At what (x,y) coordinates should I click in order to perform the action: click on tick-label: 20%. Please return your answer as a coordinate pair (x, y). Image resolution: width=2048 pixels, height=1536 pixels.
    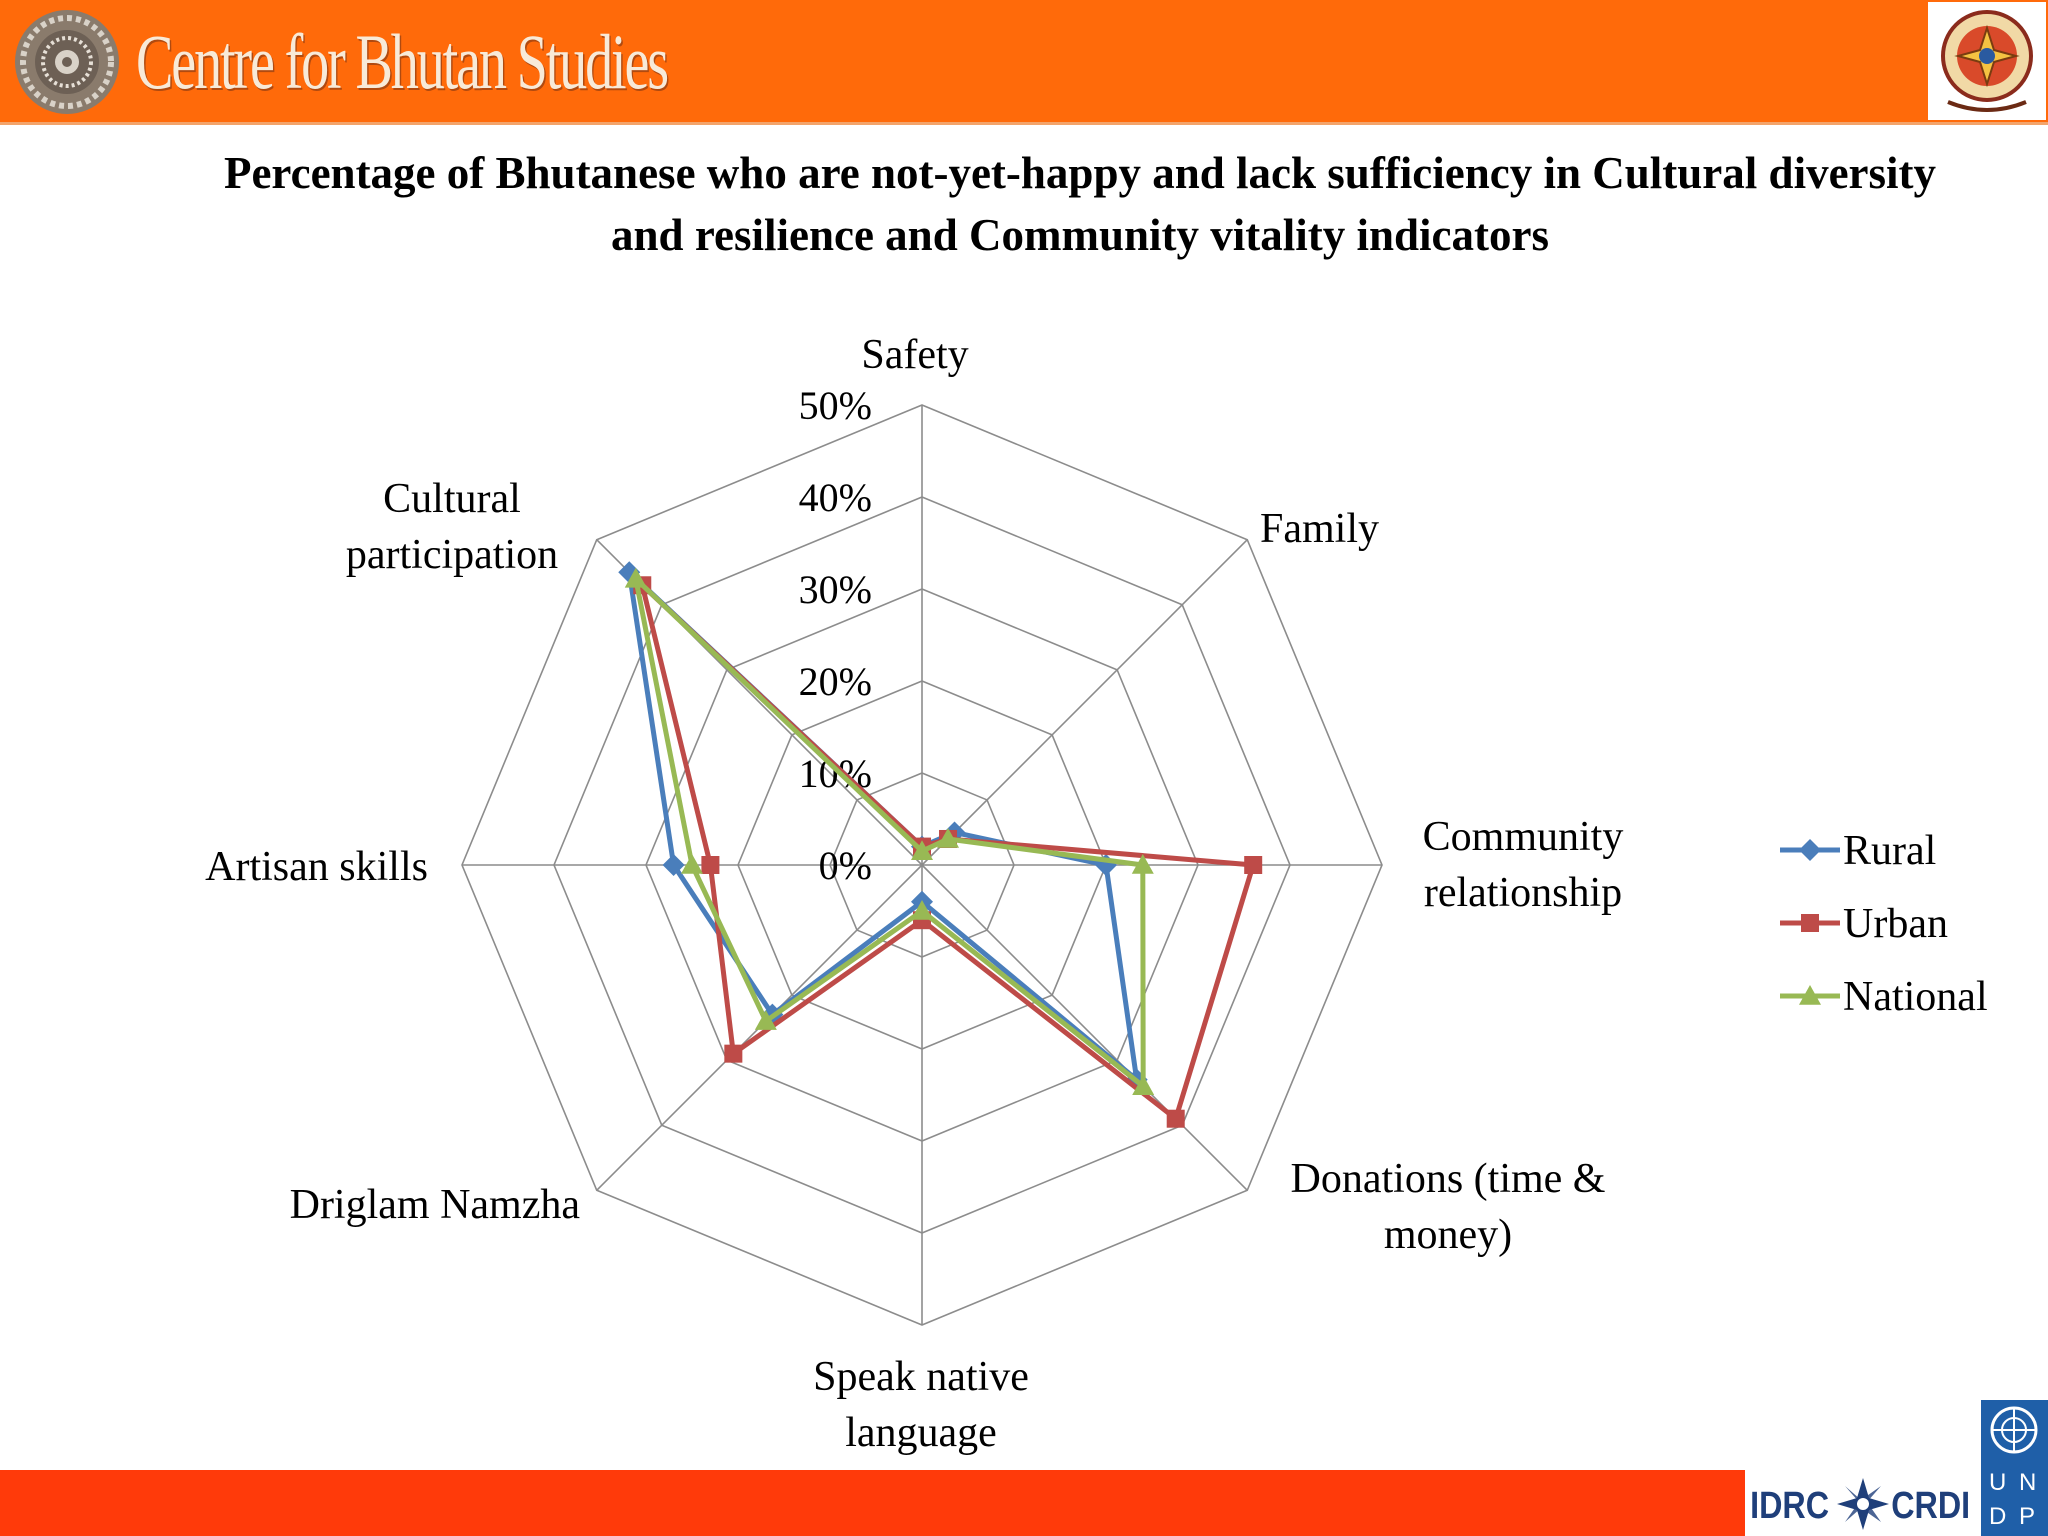
    Looking at the image, I should click on (835, 681).